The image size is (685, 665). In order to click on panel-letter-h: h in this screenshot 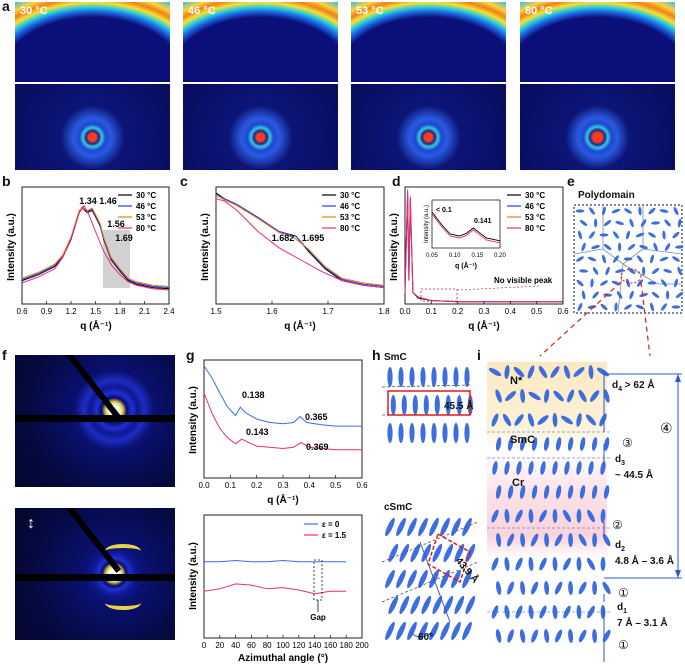, I will do `click(376, 355)`.